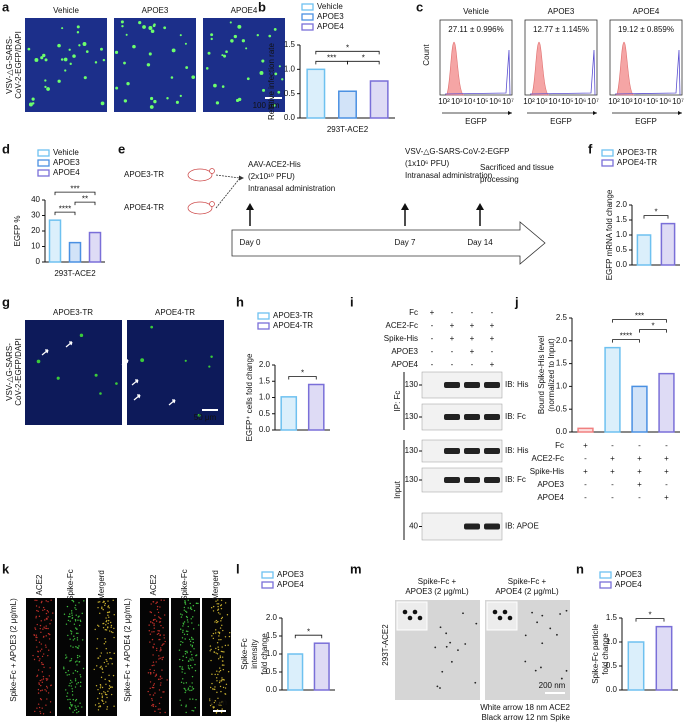 The image size is (690, 724). Describe the element at coordinates (649, 615) in the screenshot. I see `significance-label: *` at that location.